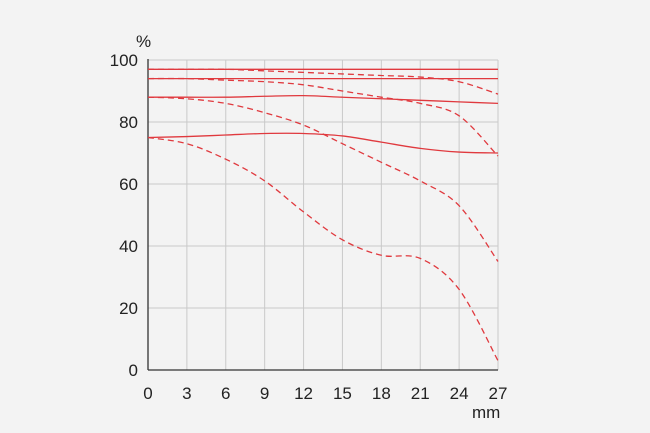 This screenshot has height=433, width=650. What do you see at coordinates (498, 393) in the screenshot?
I see `x-tick-label: 27` at bounding box center [498, 393].